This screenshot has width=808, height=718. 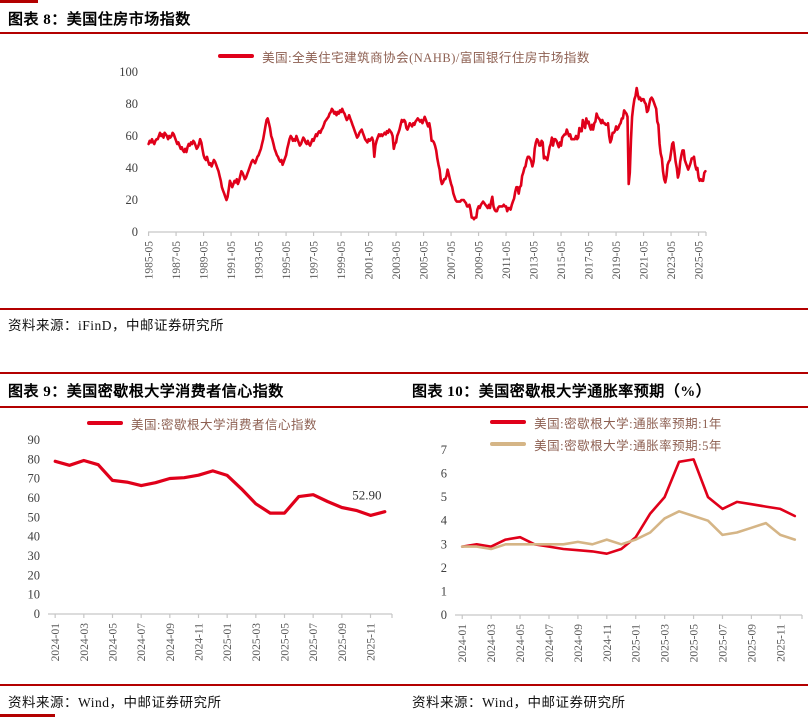 What do you see at coordinates (224, 424) in the screenshot?
I see `legend-label: 美国:密歇根大学消费者信心指数` at bounding box center [224, 424].